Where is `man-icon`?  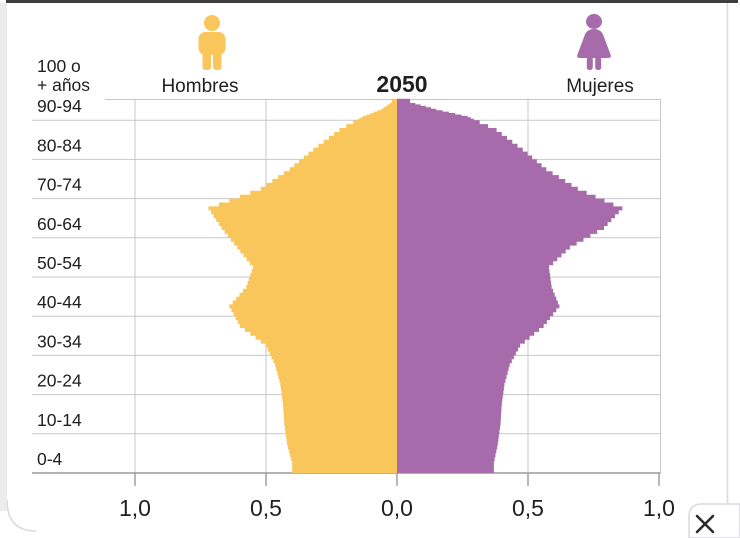 man-icon is located at coordinates (212, 42).